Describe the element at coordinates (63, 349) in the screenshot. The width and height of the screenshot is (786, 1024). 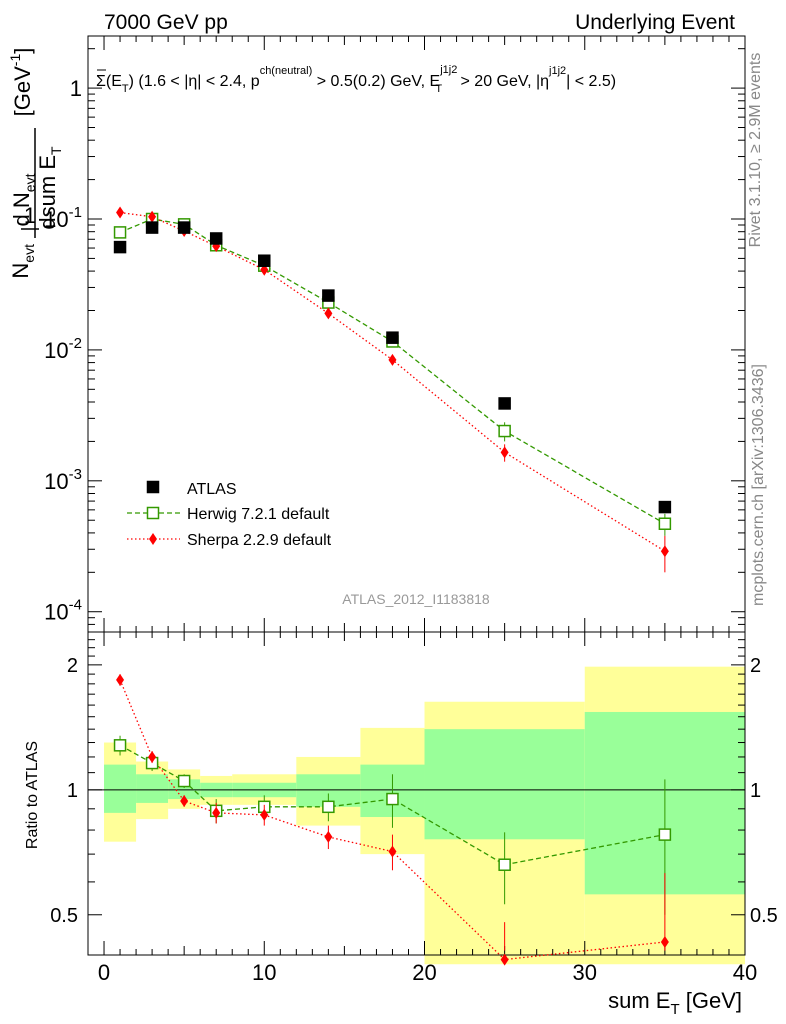
I see `main-y-tick-label-2: 10⁻²` at that location.